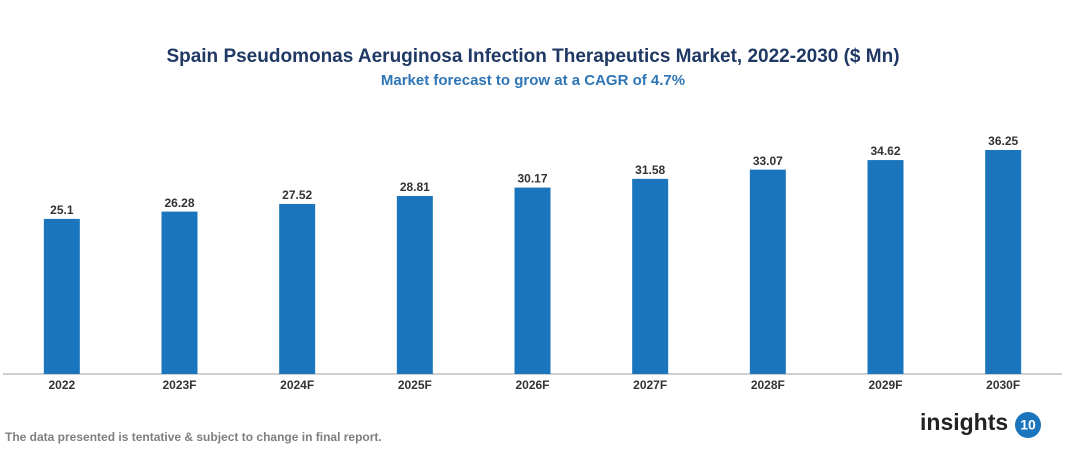  What do you see at coordinates (532, 179) in the screenshot?
I see `value-label: 30.17` at bounding box center [532, 179].